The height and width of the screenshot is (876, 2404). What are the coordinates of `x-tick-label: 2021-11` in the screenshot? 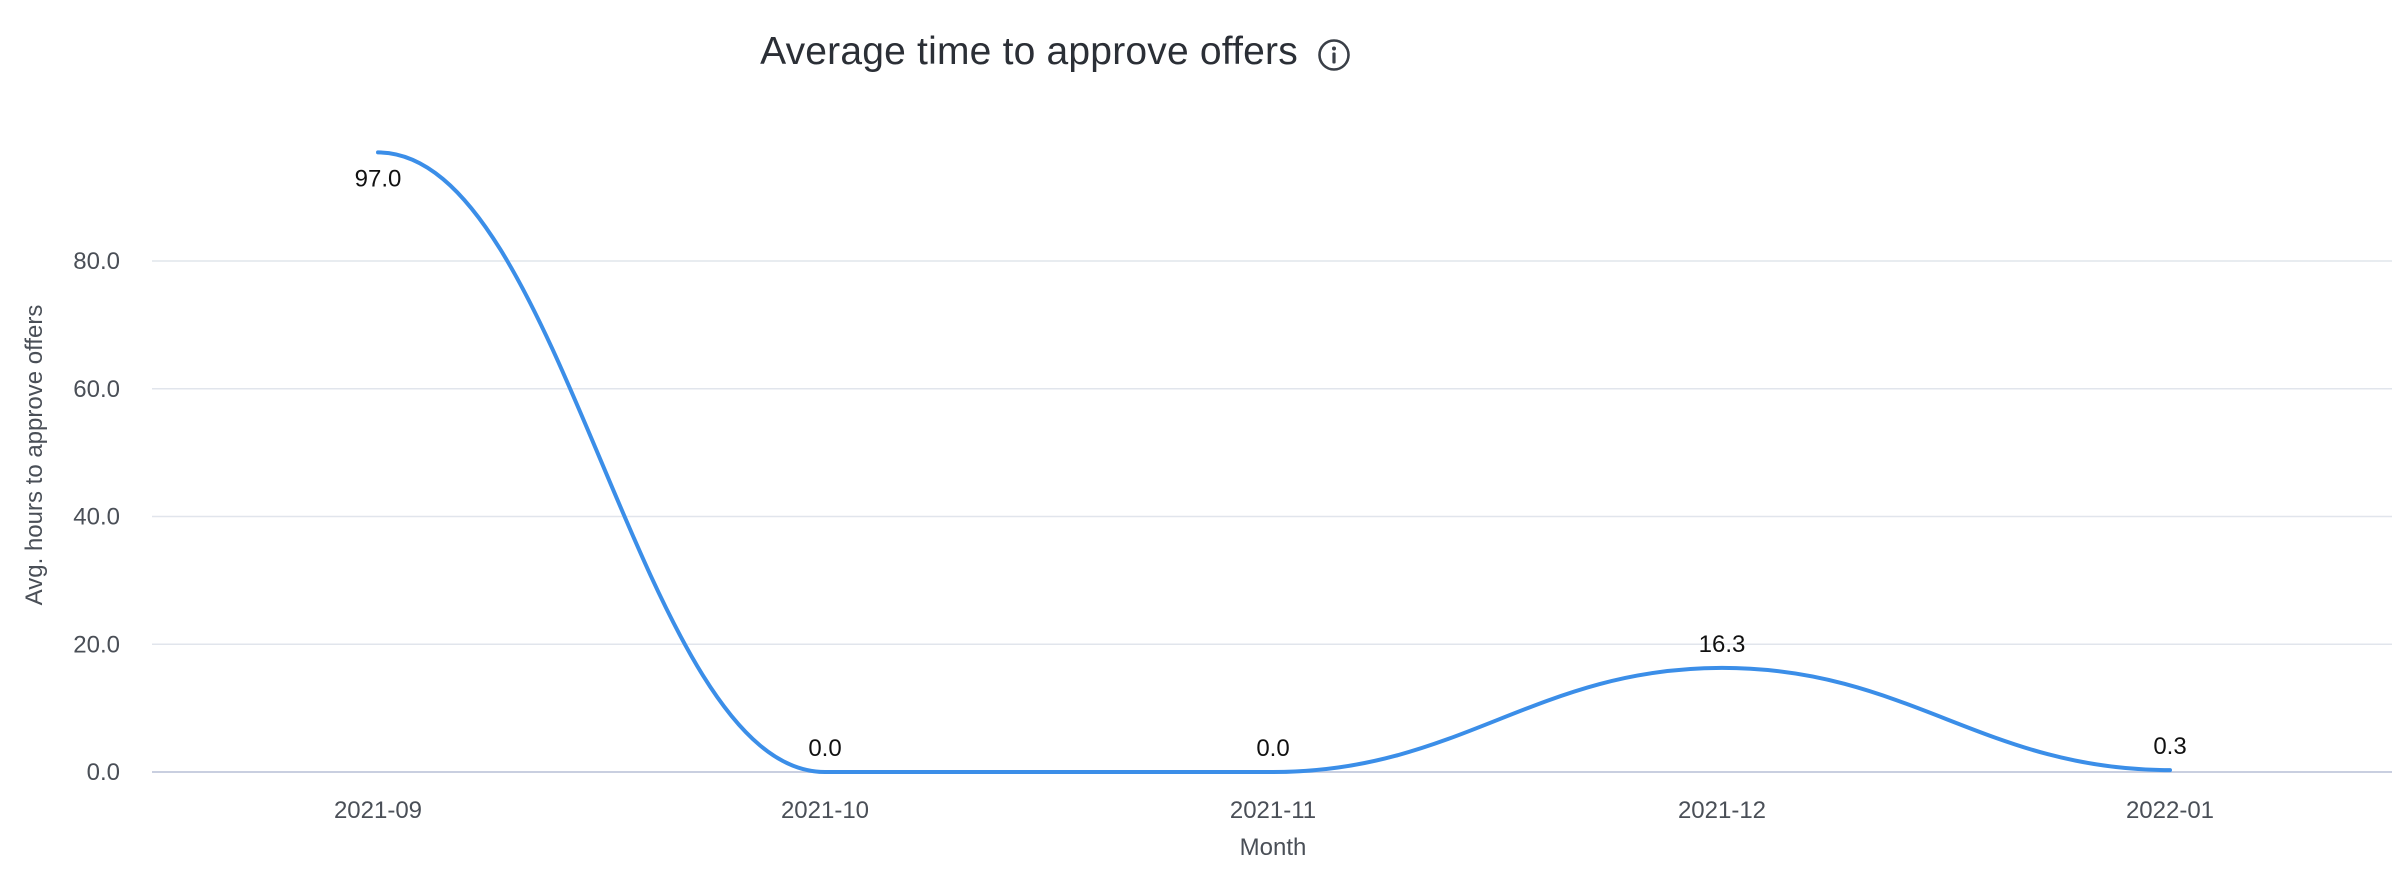 It's located at (1273, 810).